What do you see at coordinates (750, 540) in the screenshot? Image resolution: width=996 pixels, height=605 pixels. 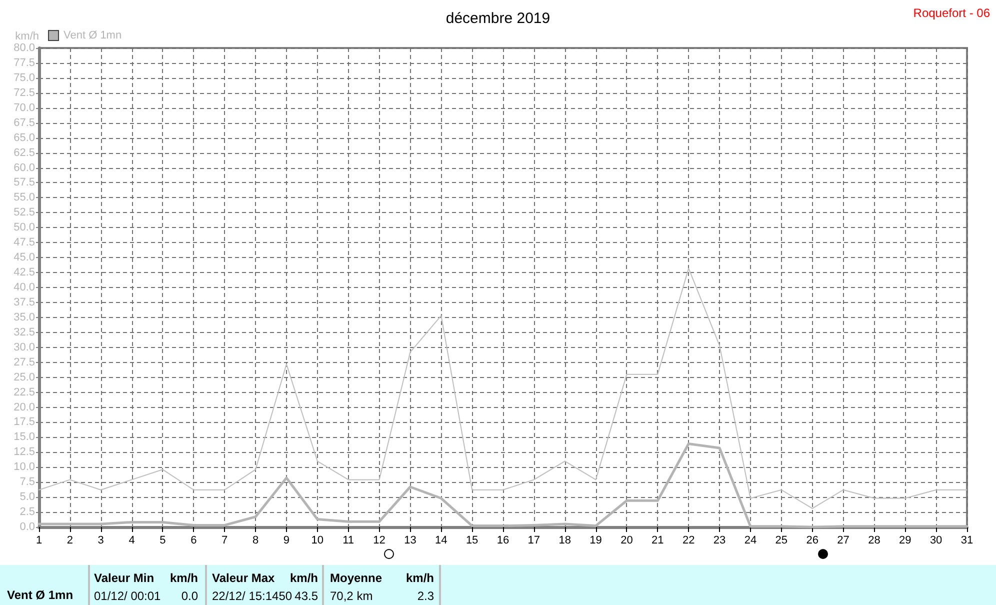 I see `x-tick-label: 24` at bounding box center [750, 540].